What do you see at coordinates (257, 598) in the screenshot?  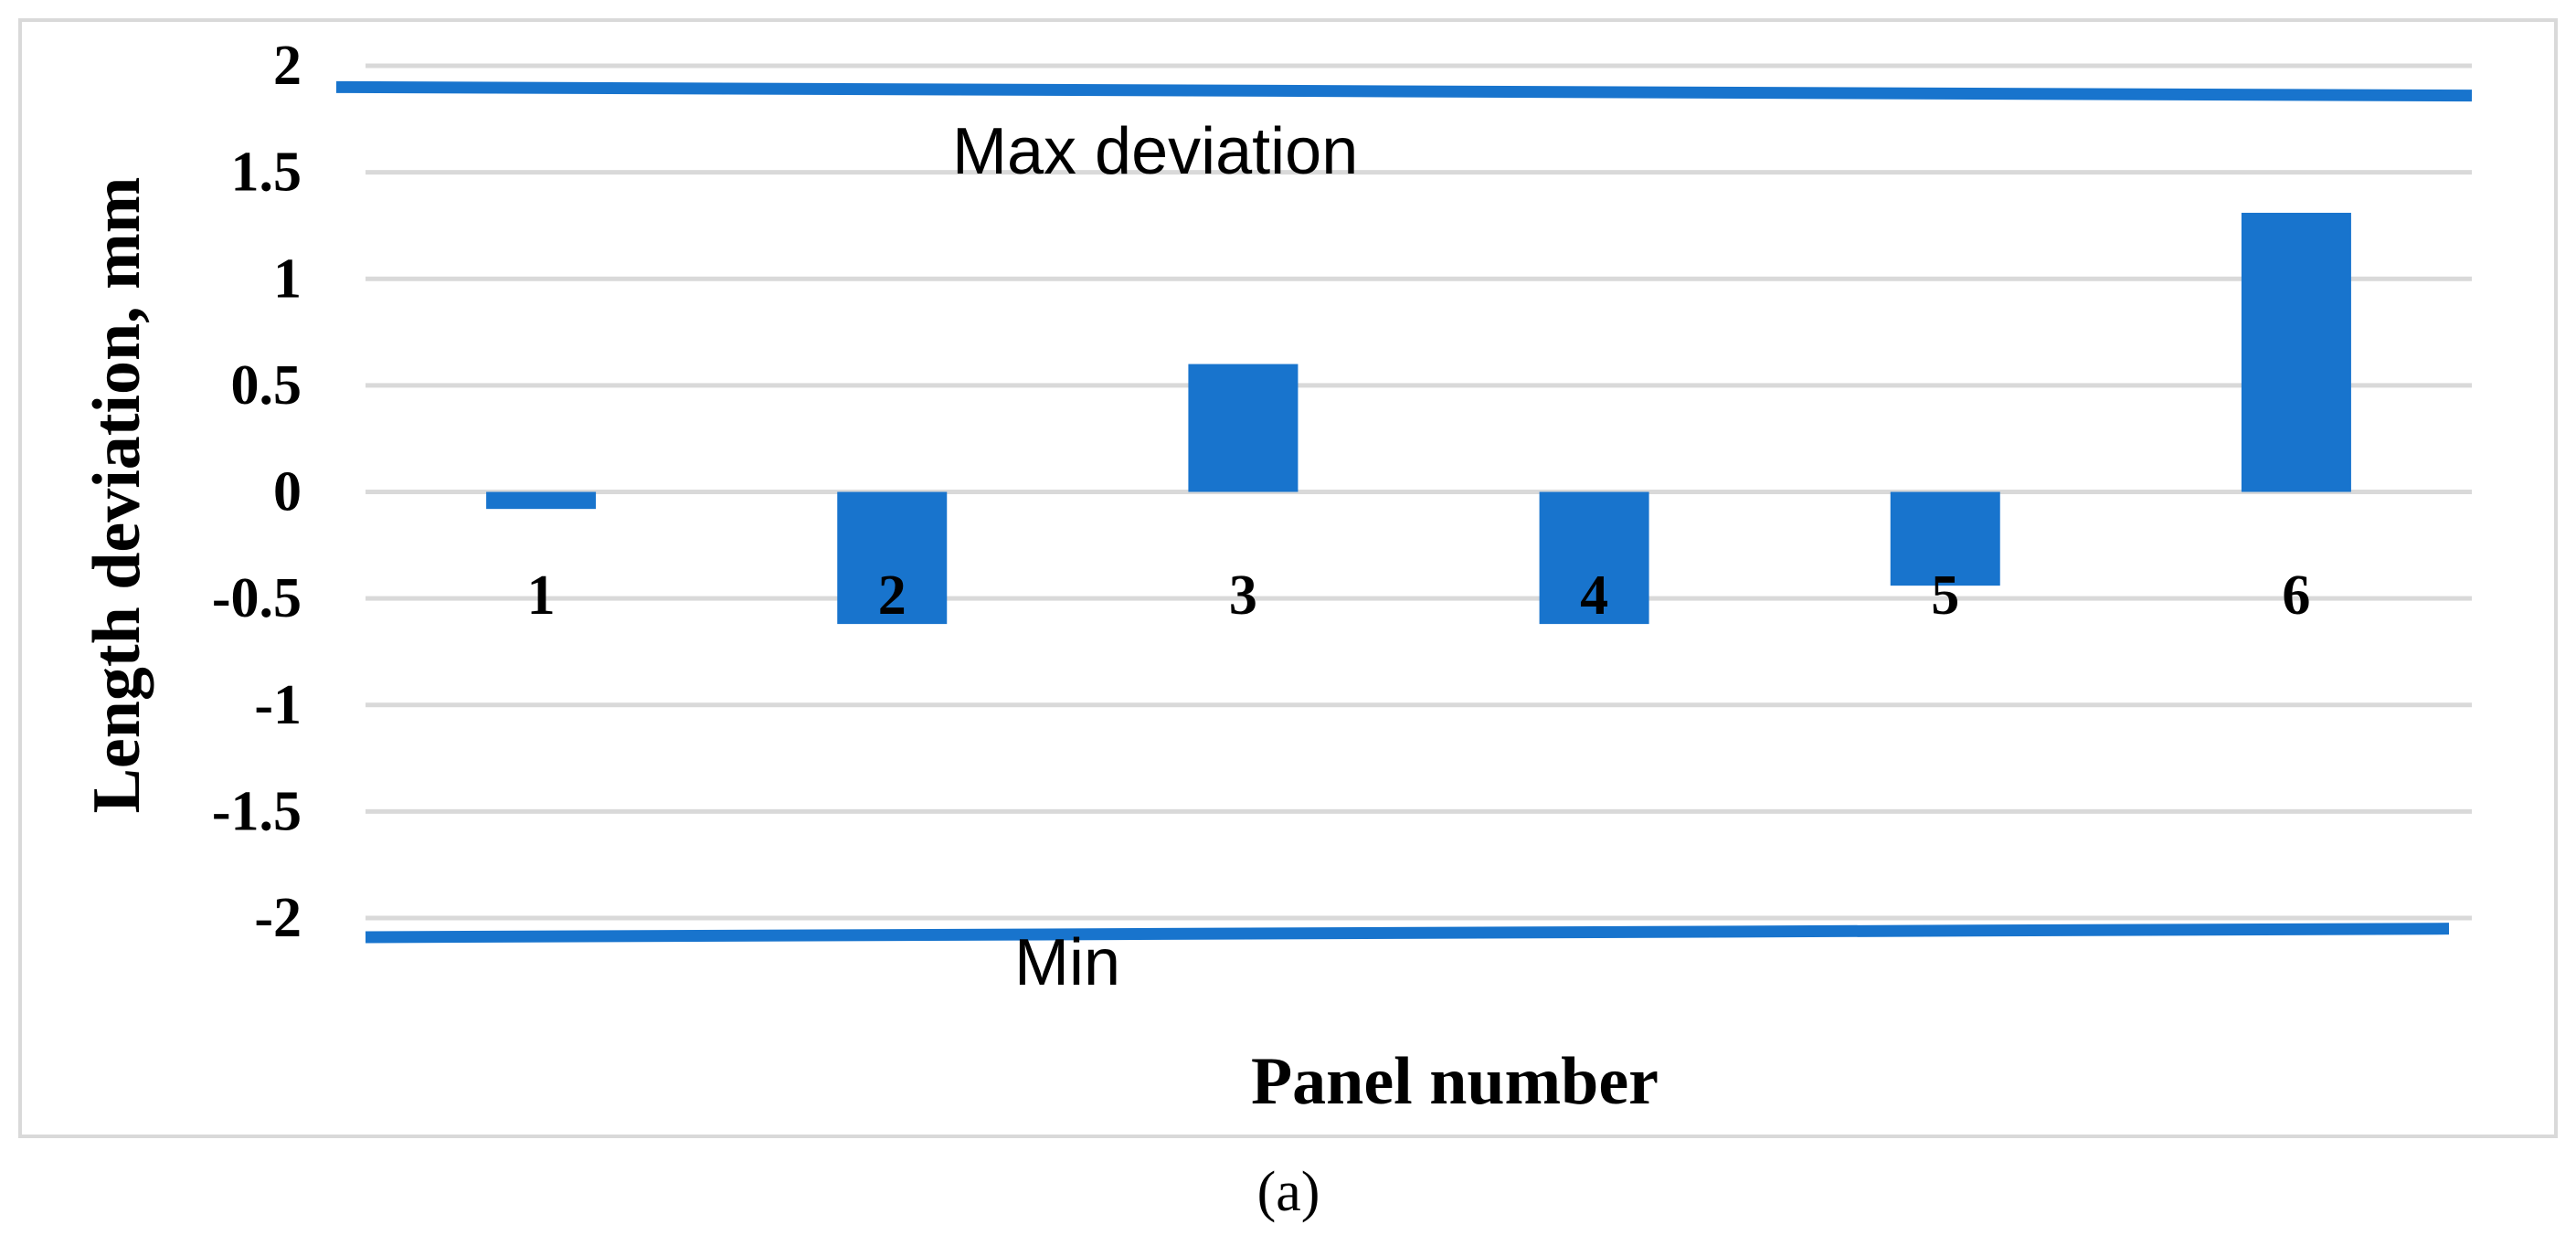 I see `y-tick-label: -0.5` at bounding box center [257, 598].